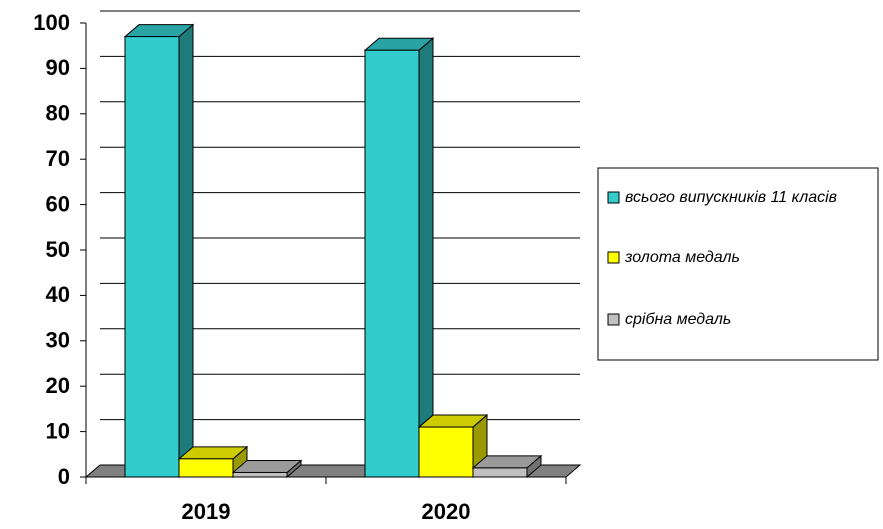 The image size is (883, 529). What do you see at coordinates (58, 158) in the screenshot?
I see `y-tick-label: 70` at bounding box center [58, 158].